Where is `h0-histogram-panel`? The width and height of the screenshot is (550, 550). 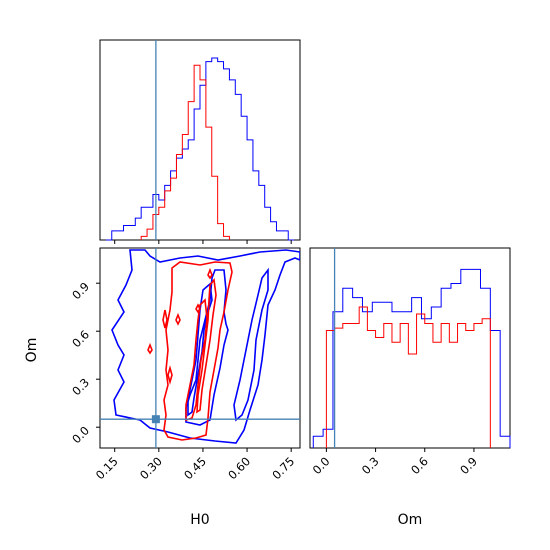
h0-histogram-panel is located at coordinates (200, 141).